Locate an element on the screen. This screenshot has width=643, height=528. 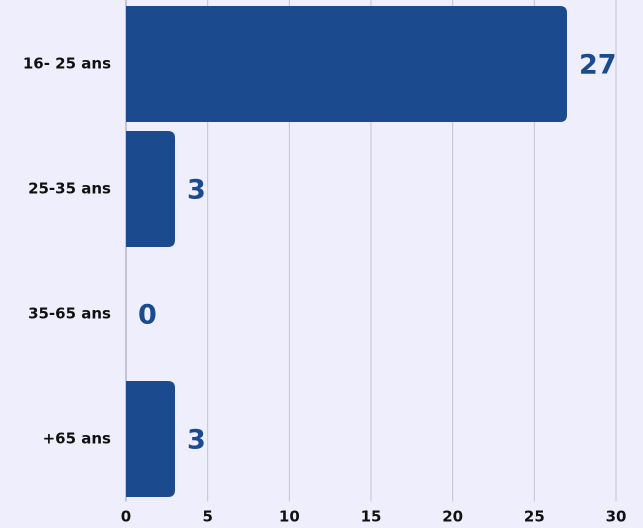
data-label: 27 is located at coordinates (598, 65).